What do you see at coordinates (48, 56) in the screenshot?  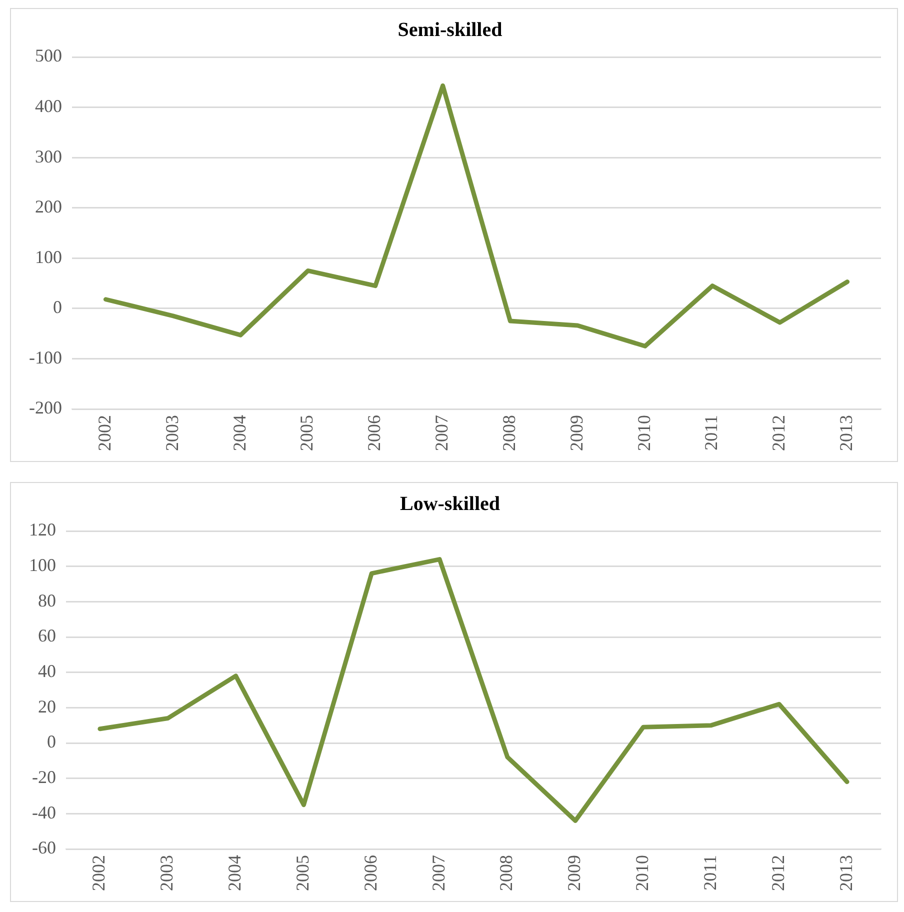 I see `y-tick-label: 500` at bounding box center [48, 56].